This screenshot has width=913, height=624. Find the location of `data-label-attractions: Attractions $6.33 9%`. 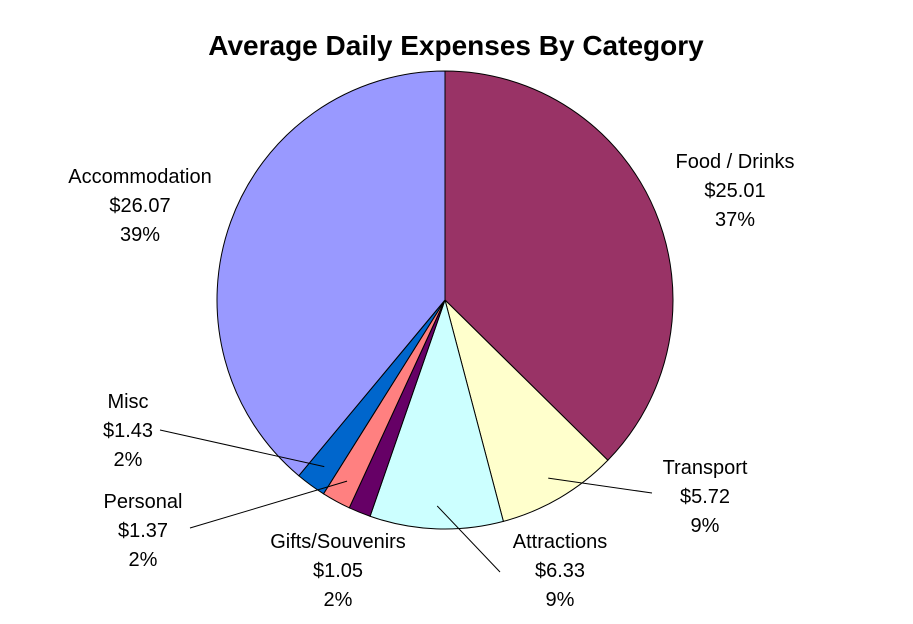

data-label-attractions: Attractions $6.33 9% is located at coordinates (560, 571).